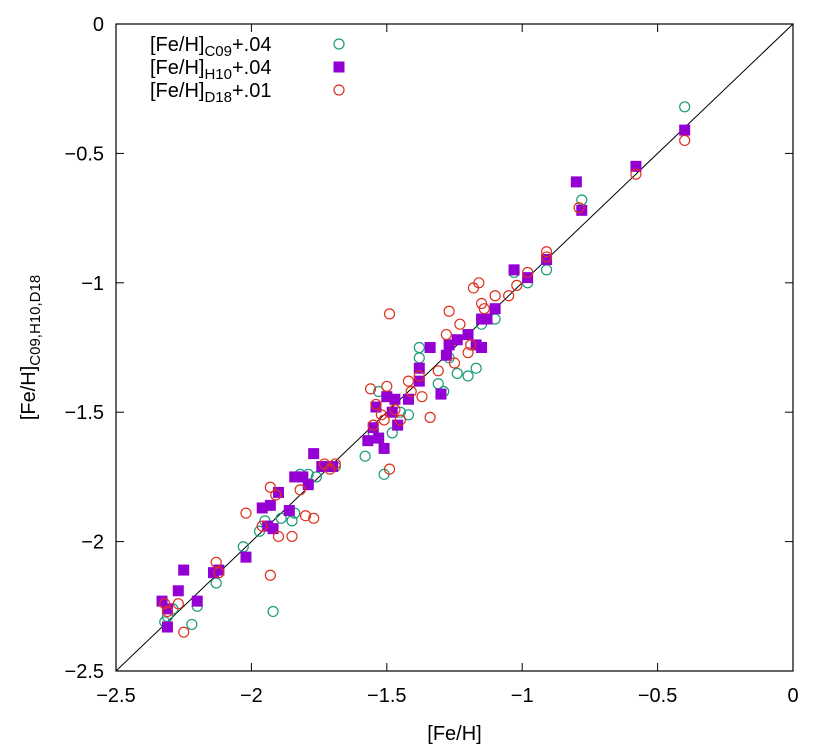 Image resolution: width=830 pixels, height=748 pixels. I want to click on y-tick-label: −2, so click(92, 543).